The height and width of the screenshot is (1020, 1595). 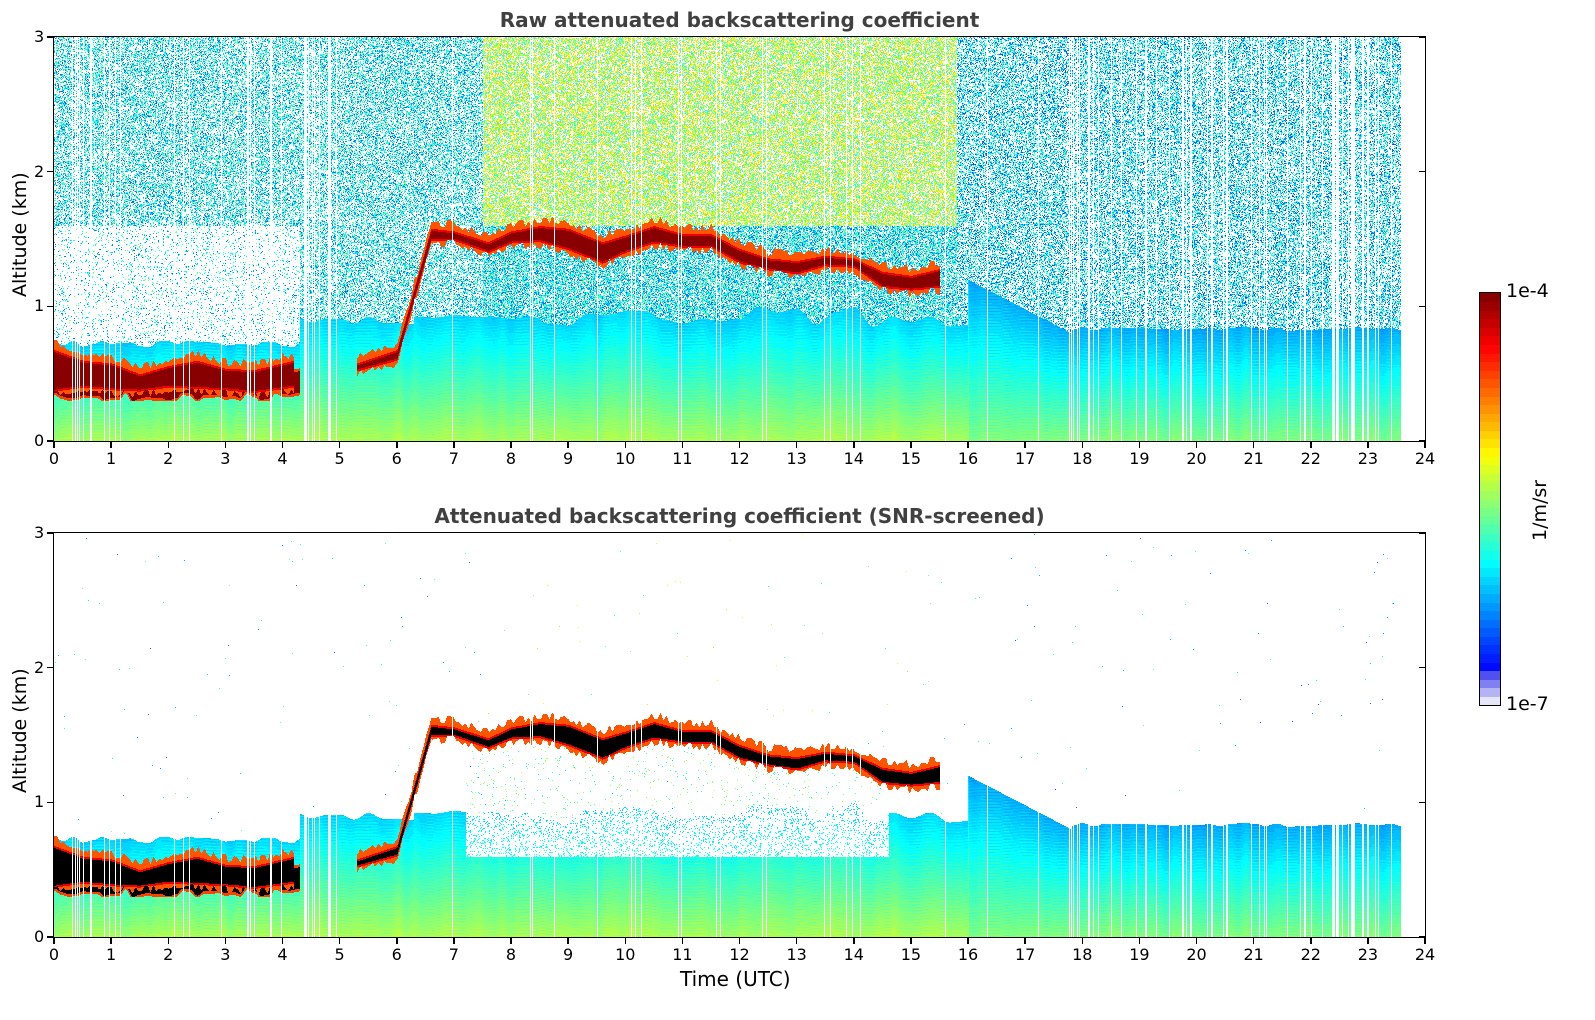 I want to click on colorbar-frame, so click(x=1490, y=499).